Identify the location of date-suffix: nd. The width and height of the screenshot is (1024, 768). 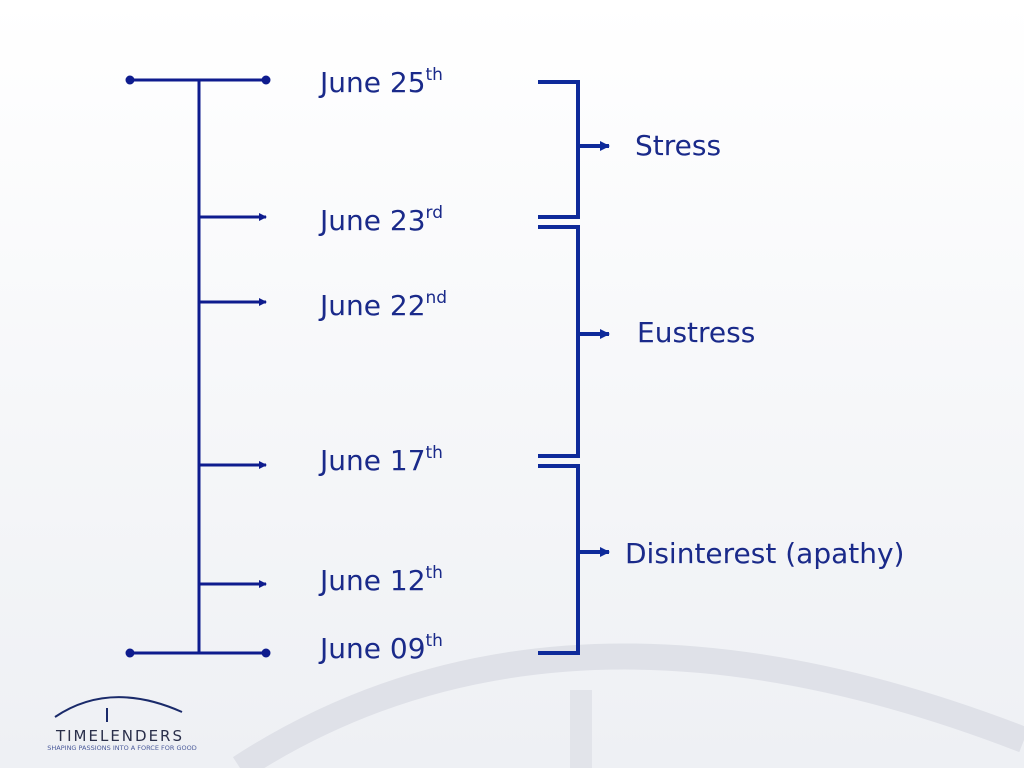
(437, 298).